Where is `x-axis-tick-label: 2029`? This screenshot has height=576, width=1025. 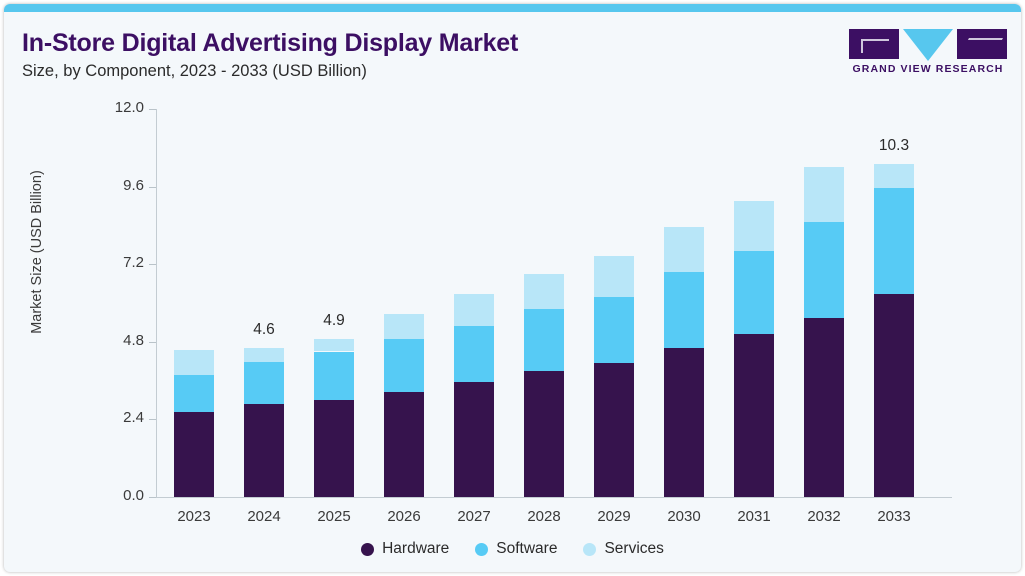 x-axis-tick-label: 2029 is located at coordinates (614, 516).